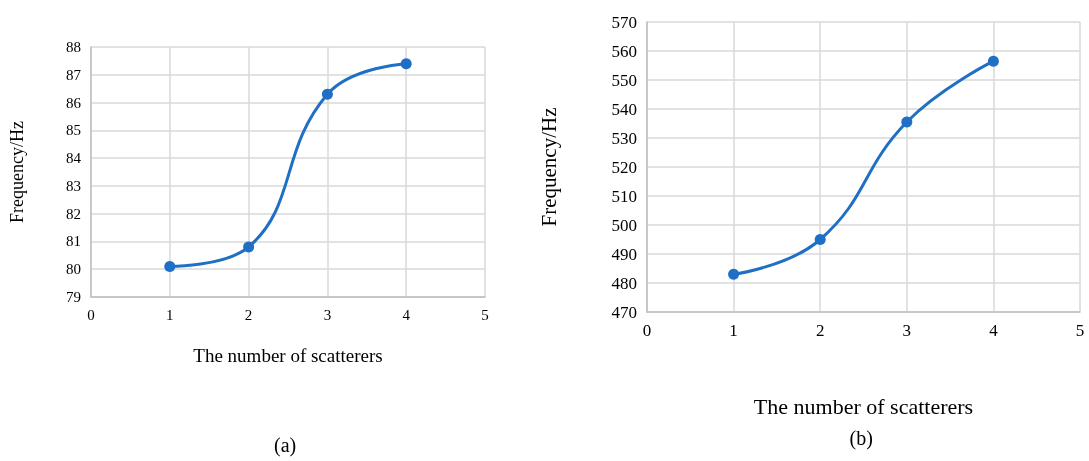 Image resolution: width=1089 pixels, height=461 pixels. I want to click on y-tick-label: 560, so click(624, 51).